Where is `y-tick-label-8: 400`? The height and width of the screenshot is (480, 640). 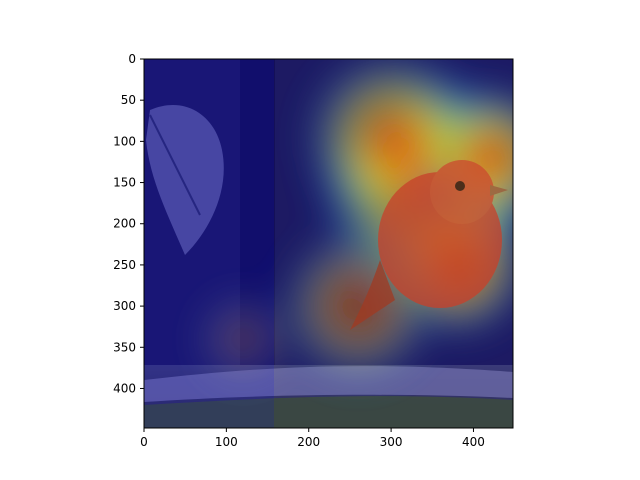 y-tick-label-8: 400 is located at coordinates (124, 388).